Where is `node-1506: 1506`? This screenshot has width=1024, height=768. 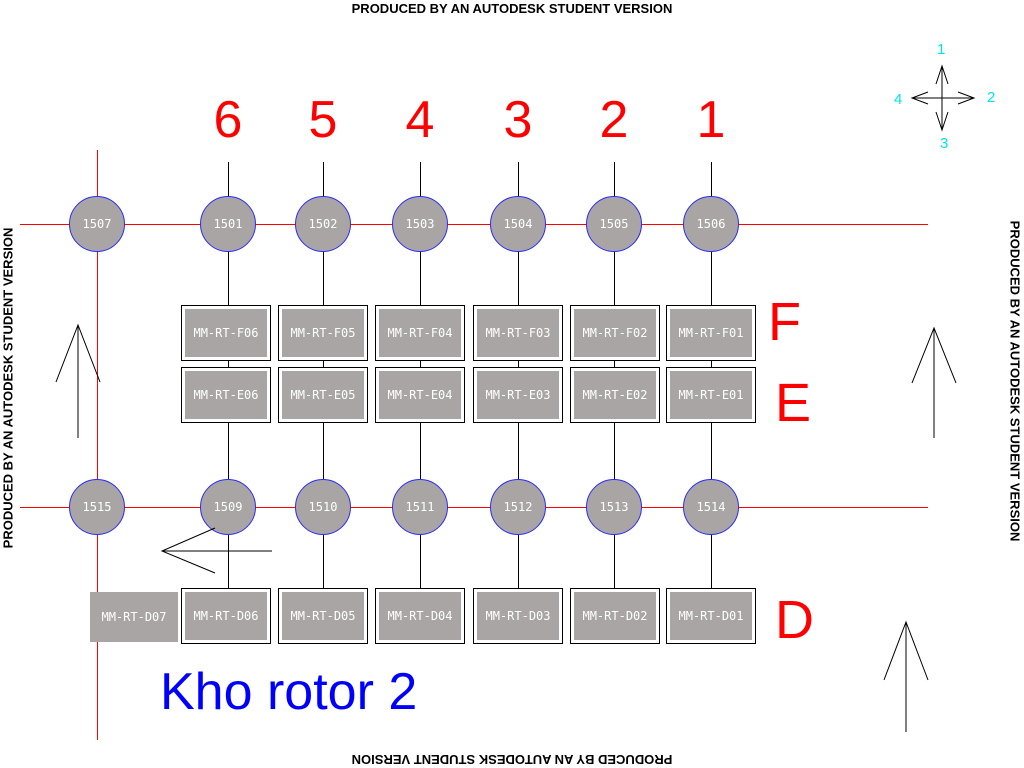 node-1506: 1506 is located at coordinates (711, 224).